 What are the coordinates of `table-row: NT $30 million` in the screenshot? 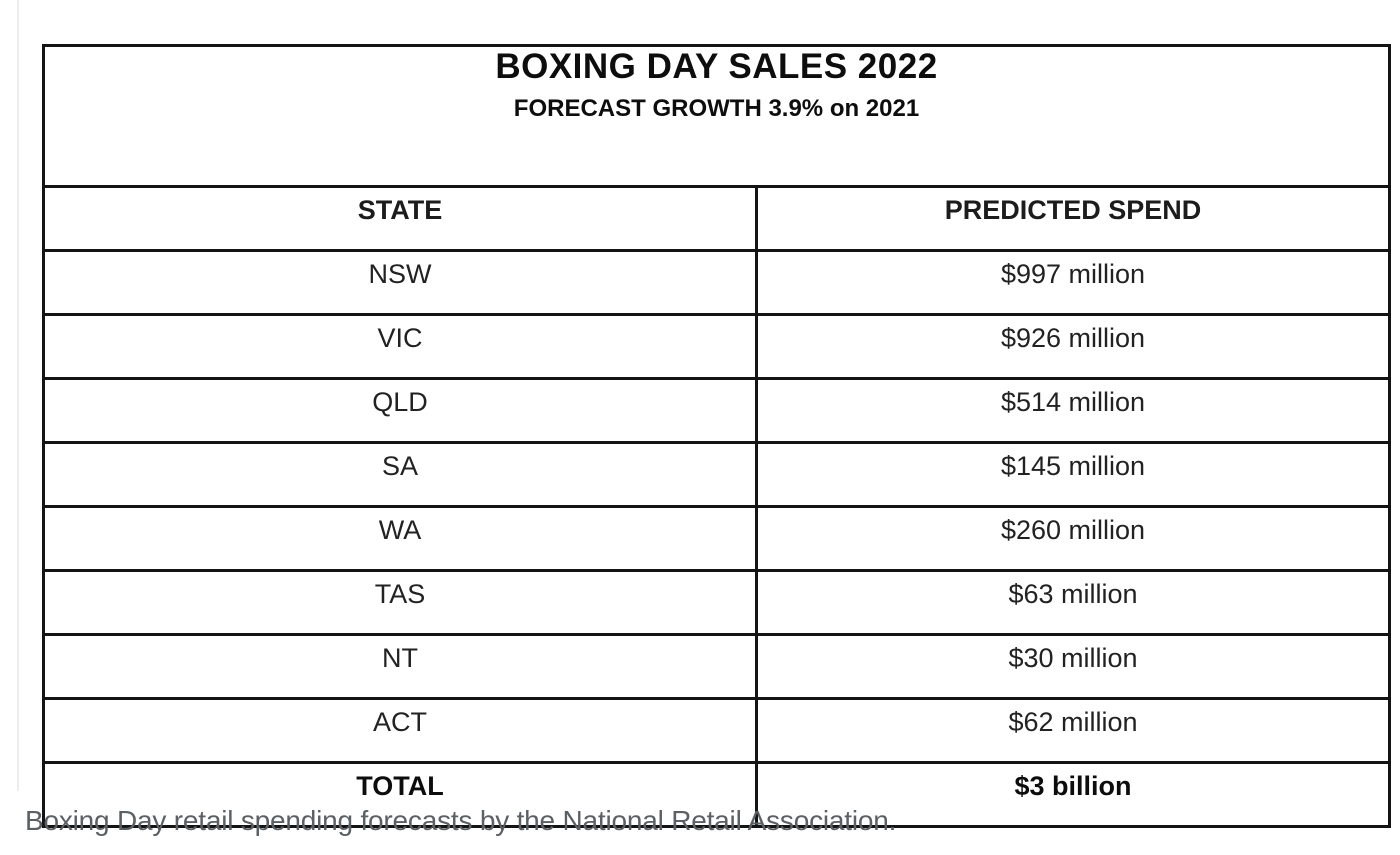 It's located at (716, 666).